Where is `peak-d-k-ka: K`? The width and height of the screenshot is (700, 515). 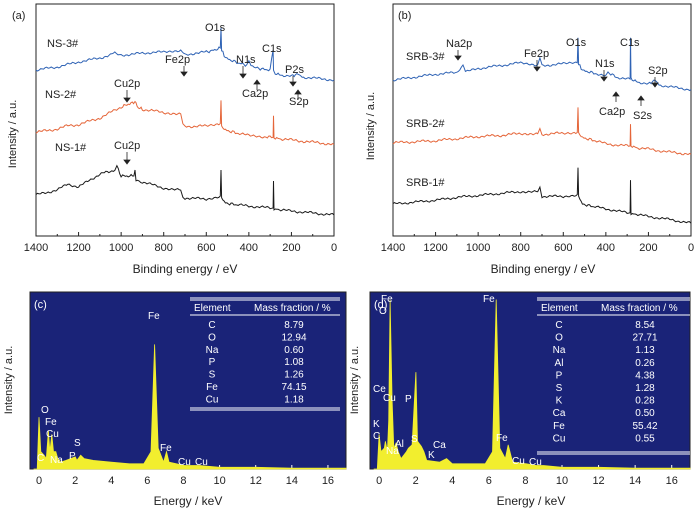
peak-d-k-ka: K is located at coordinates (431, 455).